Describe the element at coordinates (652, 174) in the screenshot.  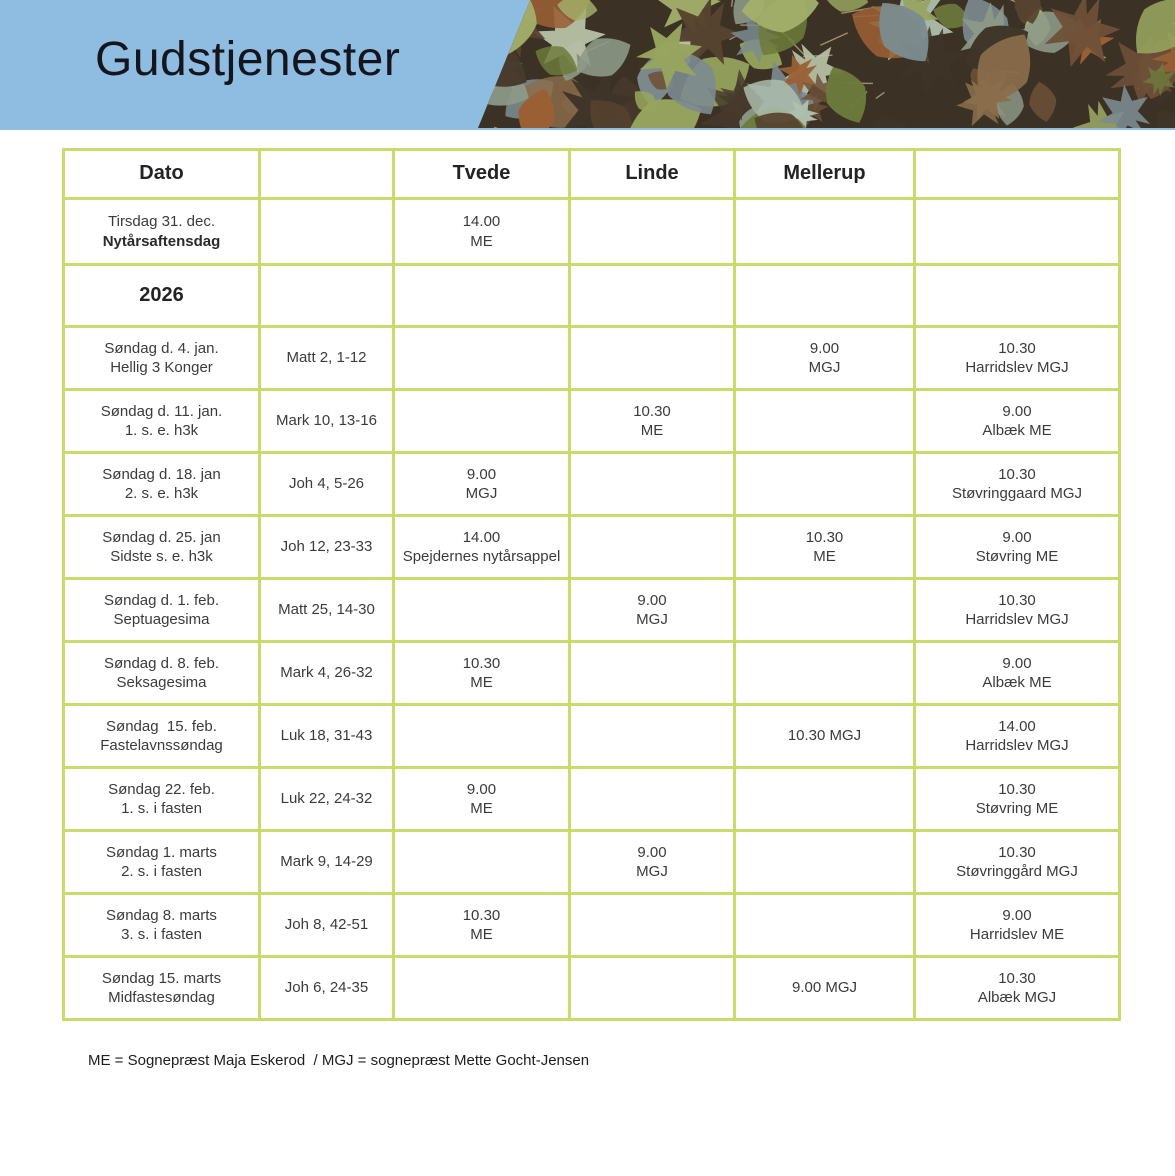
I see `column-header-linde: Linde` at that location.